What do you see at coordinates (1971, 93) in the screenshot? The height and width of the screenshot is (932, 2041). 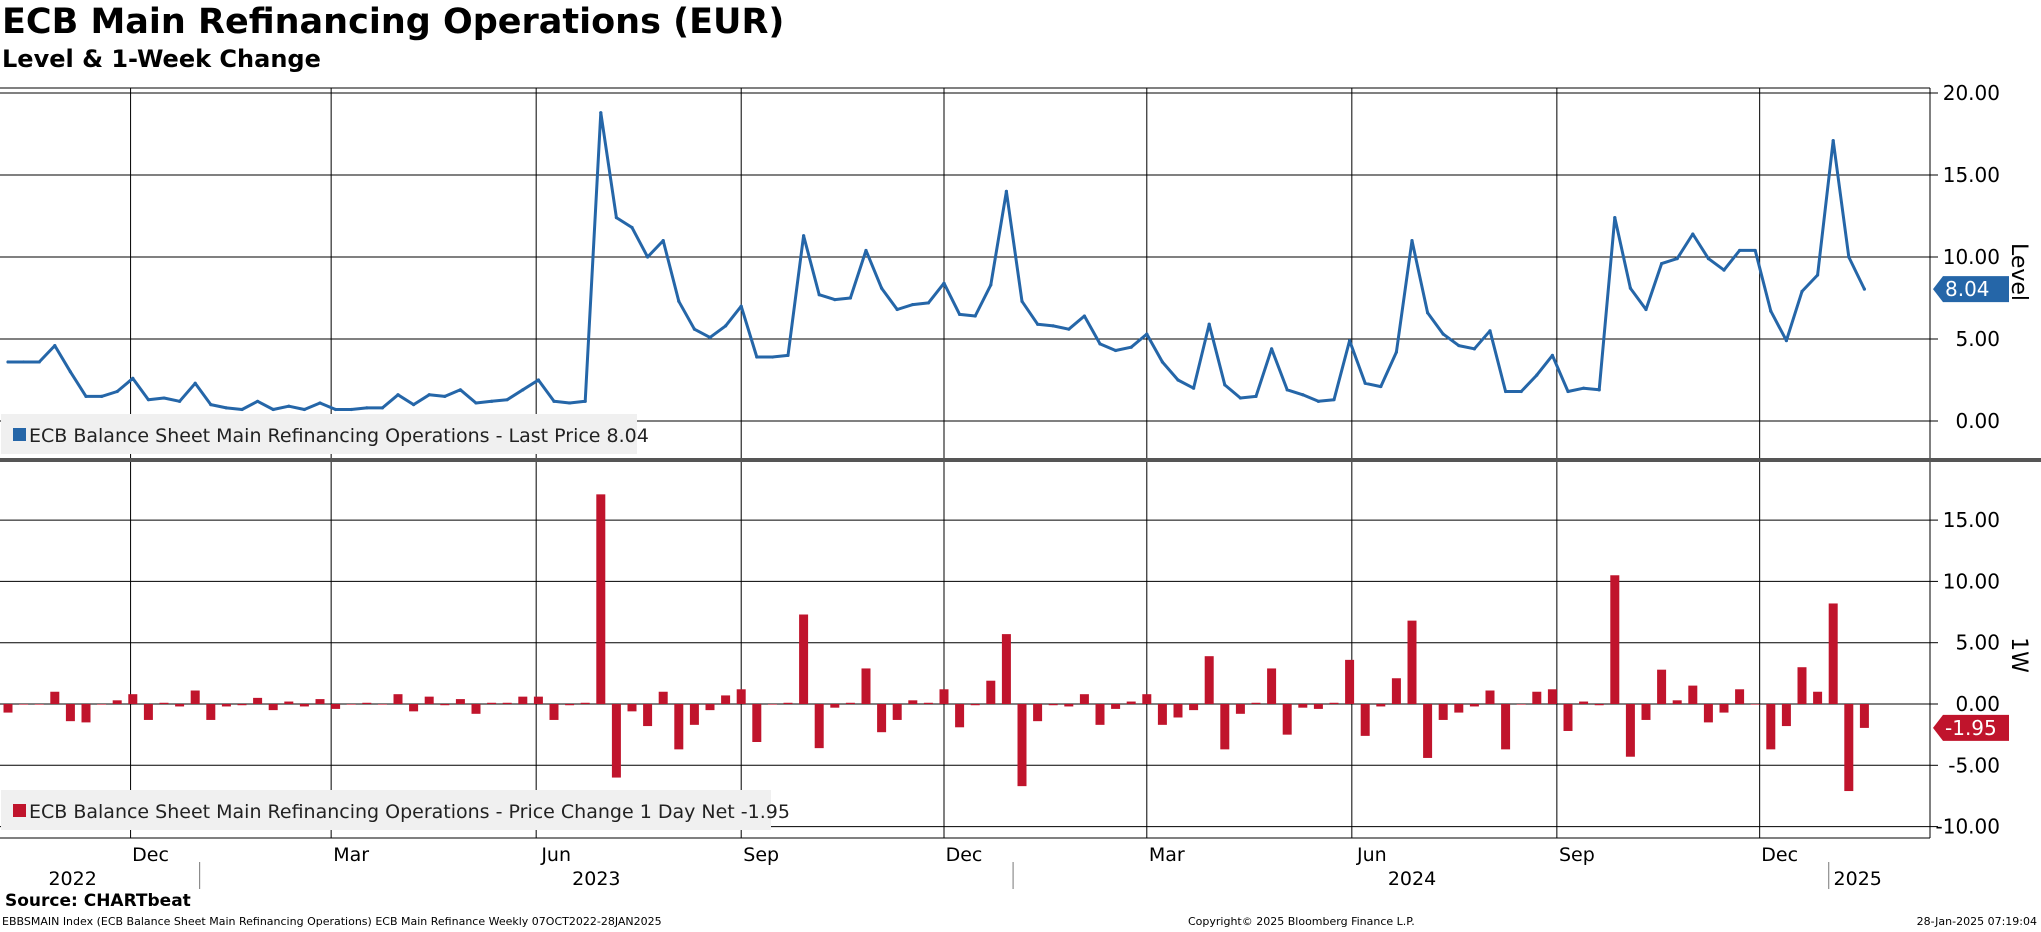 I see `y-tick-label: 20.00` at bounding box center [1971, 93].